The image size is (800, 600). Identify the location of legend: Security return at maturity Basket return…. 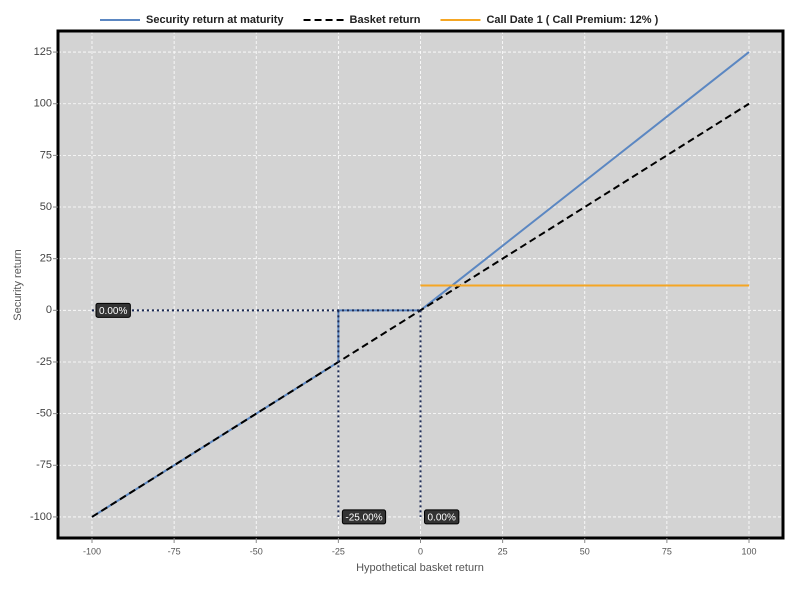
(379, 20).